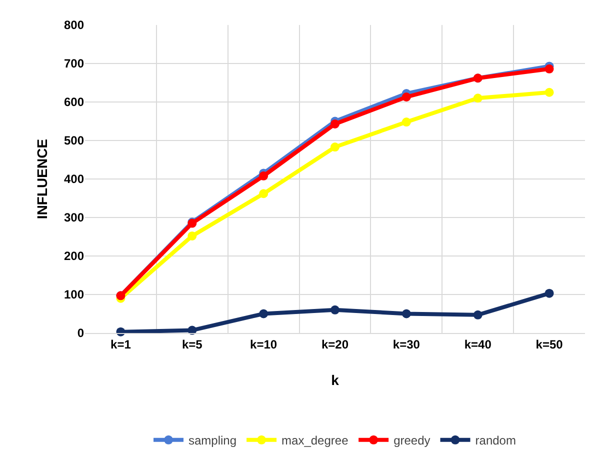 This screenshot has width=600, height=468. Describe the element at coordinates (192, 344) in the screenshot. I see `x-tick-label: k=5` at that location.